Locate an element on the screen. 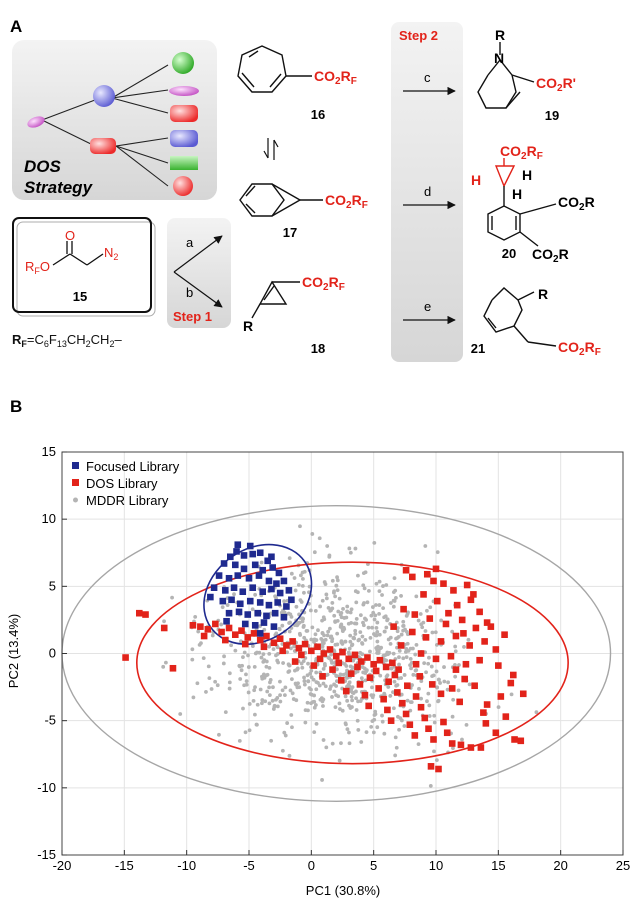 This screenshot has width=631, height=910. rf-definition: RF=C6F13CH2CH2– is located at coordinates (67, 340).